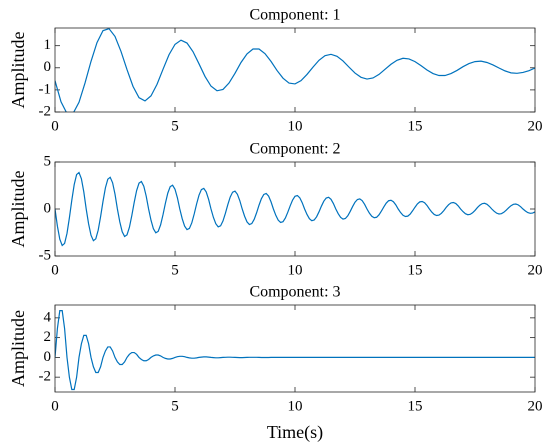 Image resolution: width=550 pixels, height=448 pixels. What do you see at coordinates (294, 292) in the screenshot?
I see `subplot-title: Component: 3` at bounding box center [294, 292].